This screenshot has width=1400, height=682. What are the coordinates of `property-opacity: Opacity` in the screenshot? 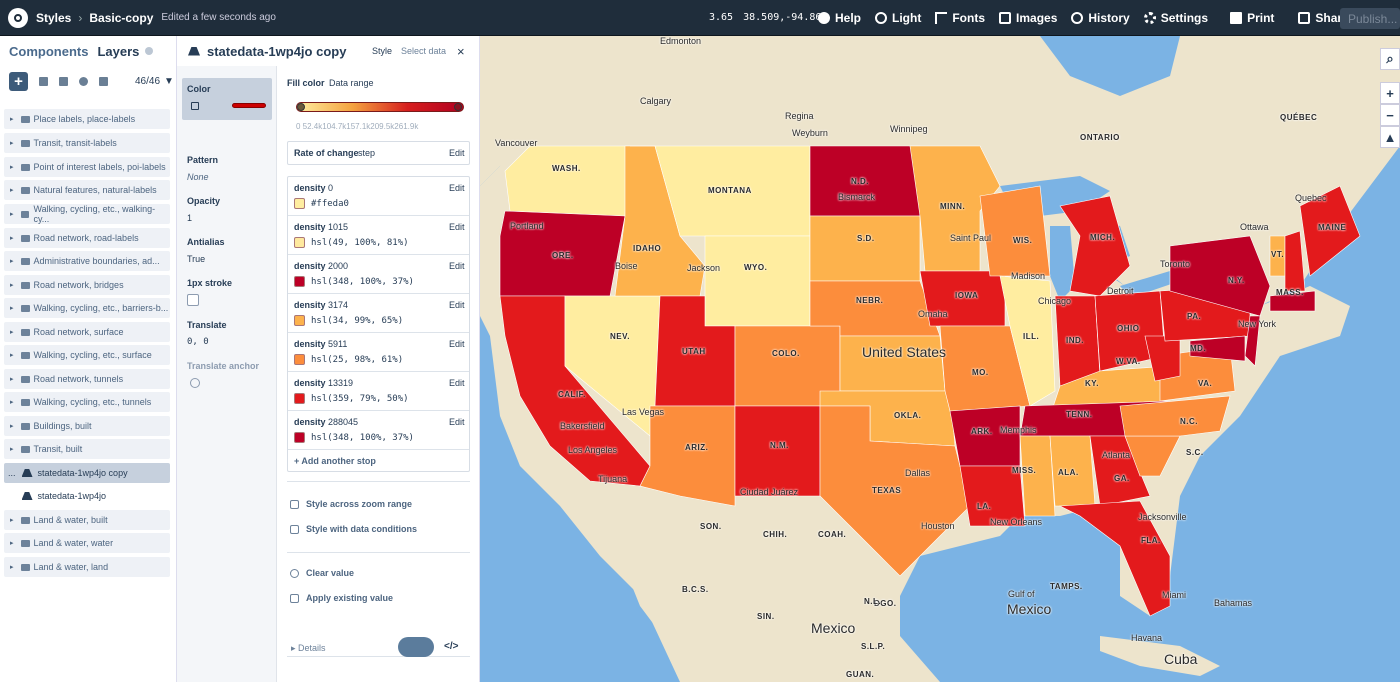 It's located at (204, 201).